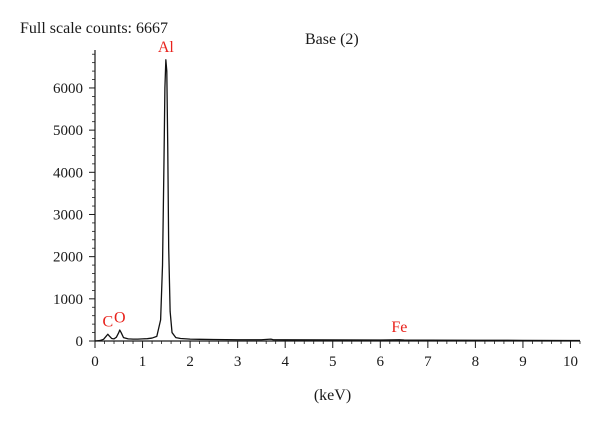 Image resolution: width=600 pixels, height=426 pixels. Describe the element at coordinates (68, 258) in the screenshot. I see `y-tick-label: 2000` at that location.